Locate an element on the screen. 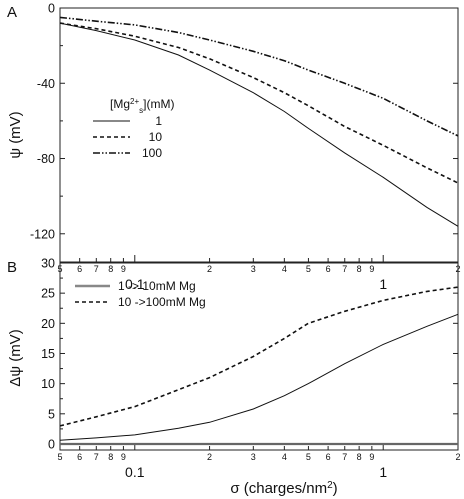  y-tick-label: 15 is located at coordinates (48, 354).